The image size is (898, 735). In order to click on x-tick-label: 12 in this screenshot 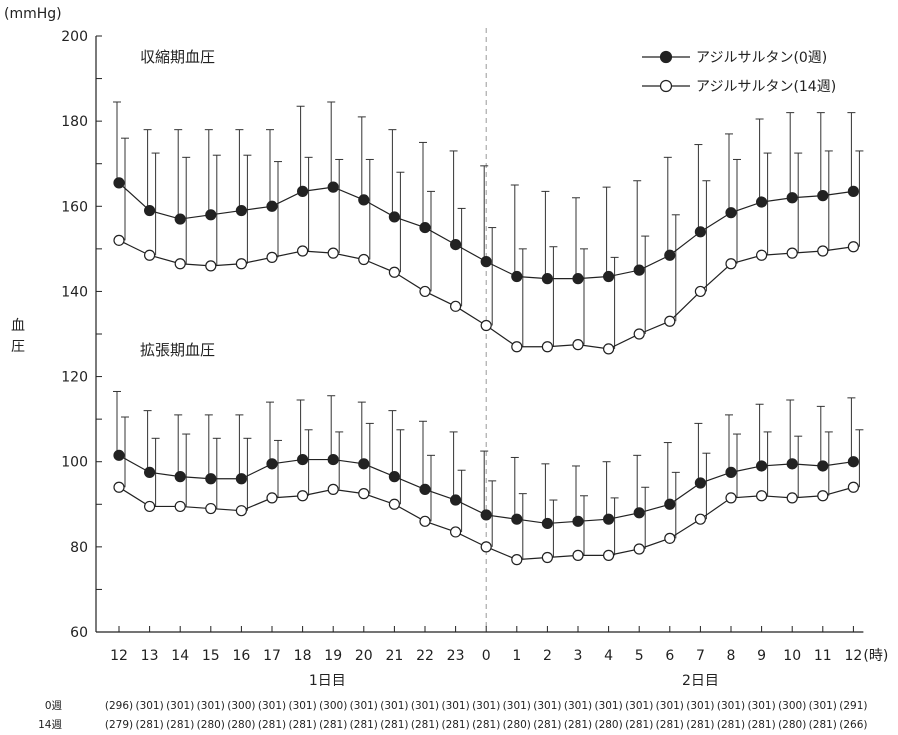, I will do `click(853, 656)`.